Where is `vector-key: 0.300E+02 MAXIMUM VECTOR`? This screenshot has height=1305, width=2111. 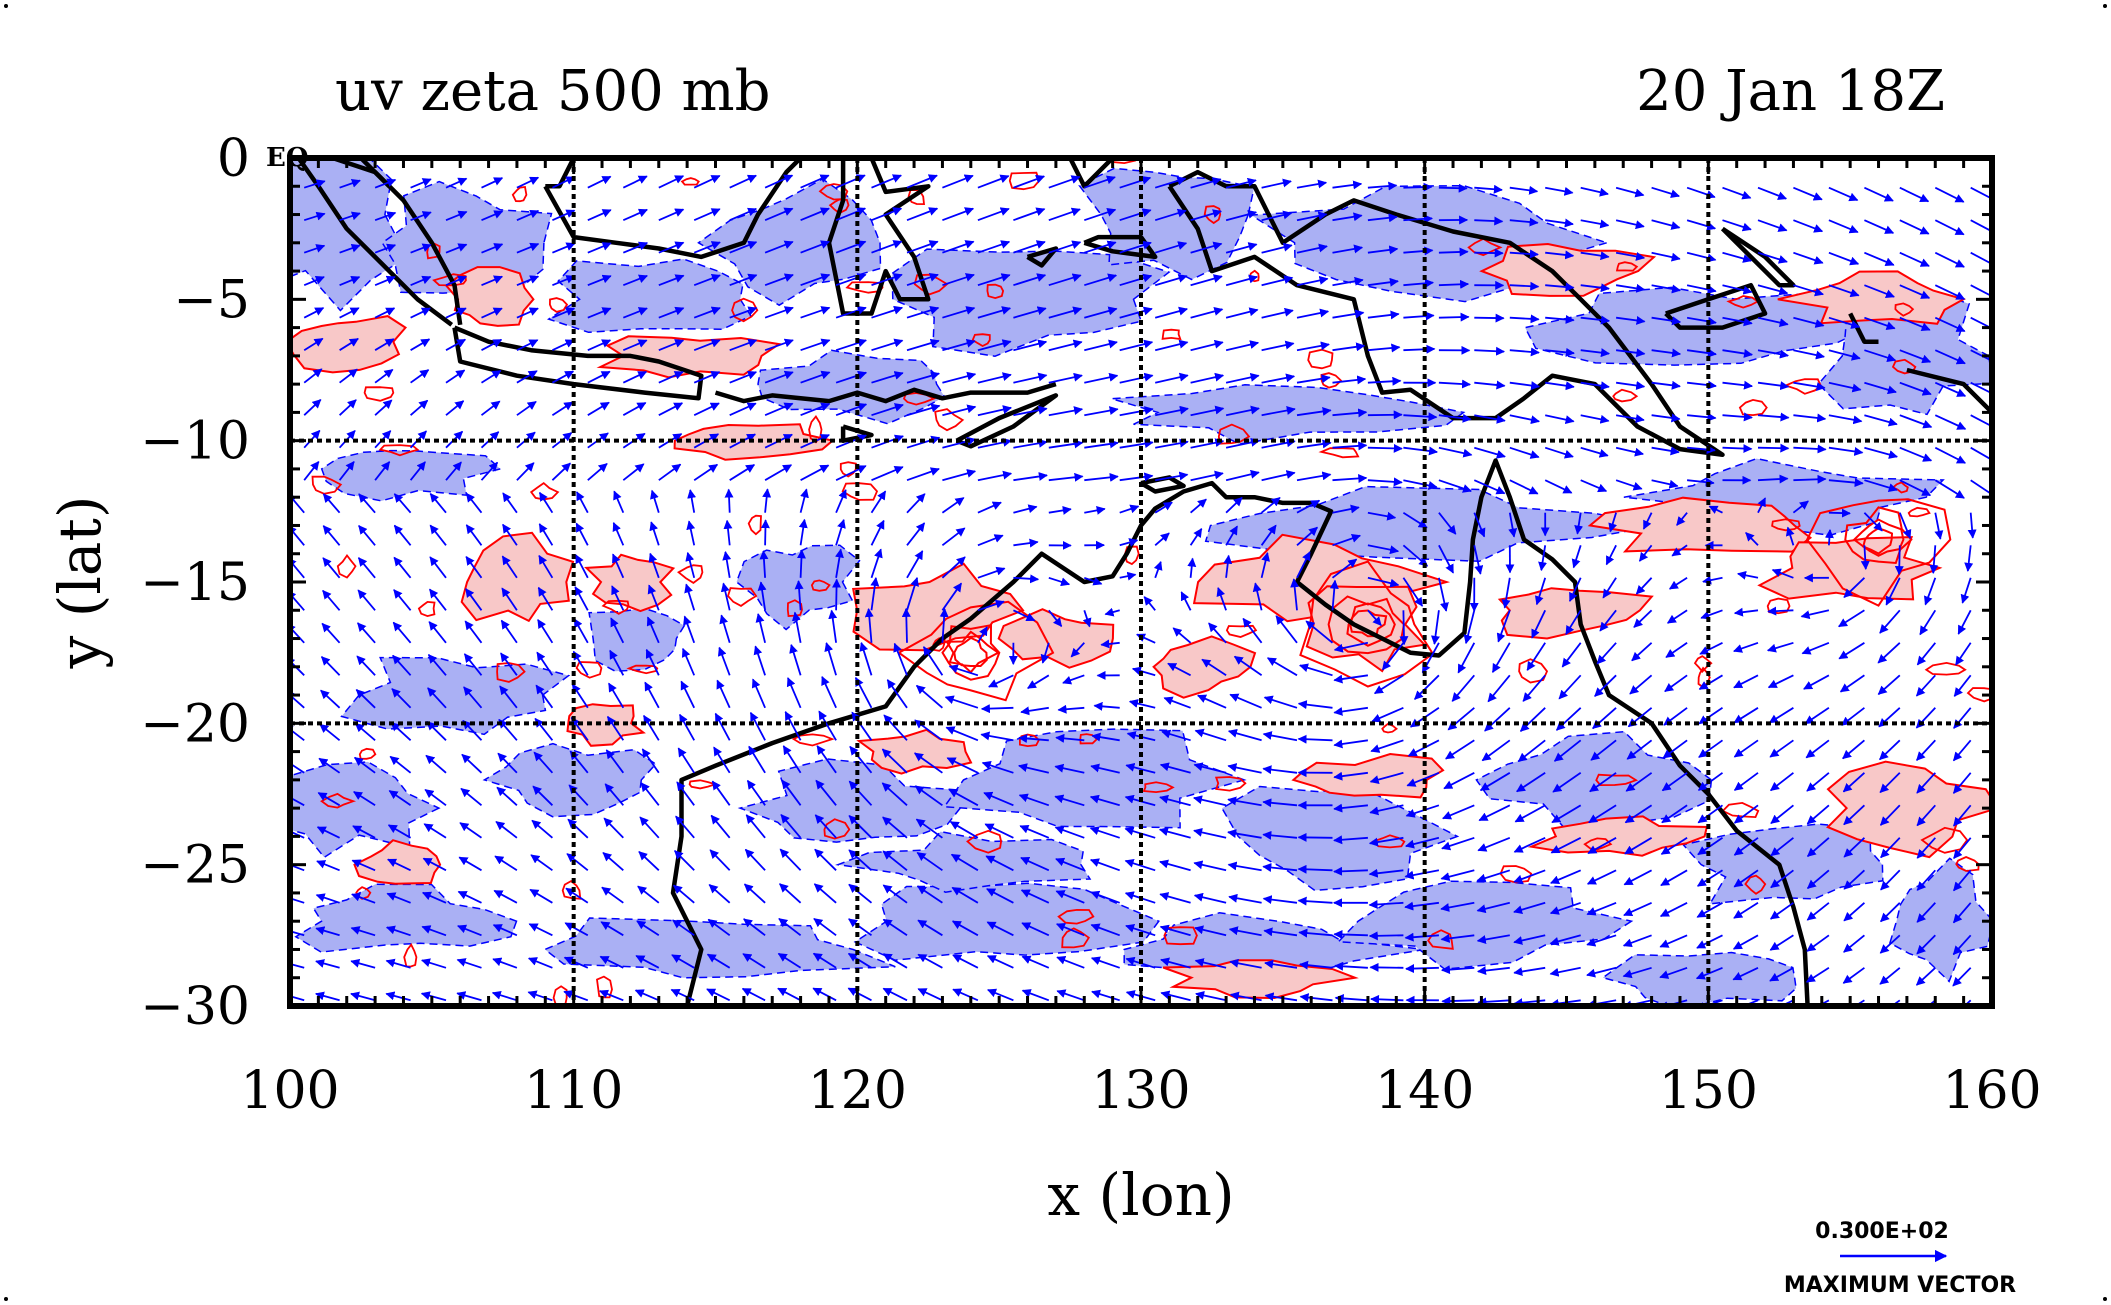
vector-key: 0.300E+02 MAXIMUM VECTOR is located at coordinates (1900, 1258).